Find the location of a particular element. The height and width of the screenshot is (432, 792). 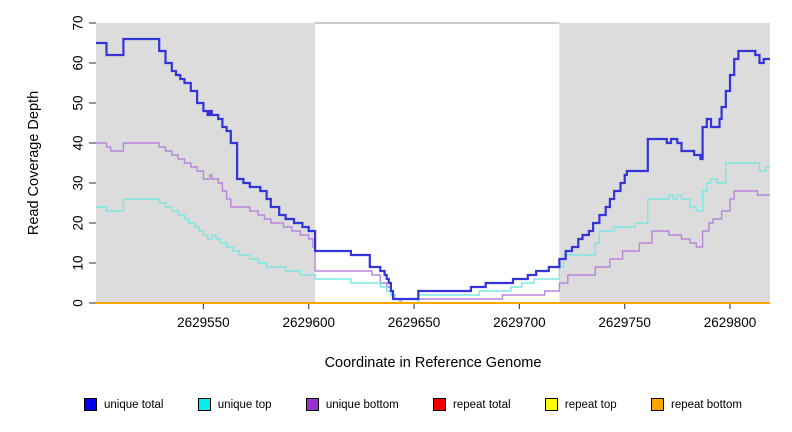

legend-item-repeat-top: repeat top is located at coordinates (580, 404).